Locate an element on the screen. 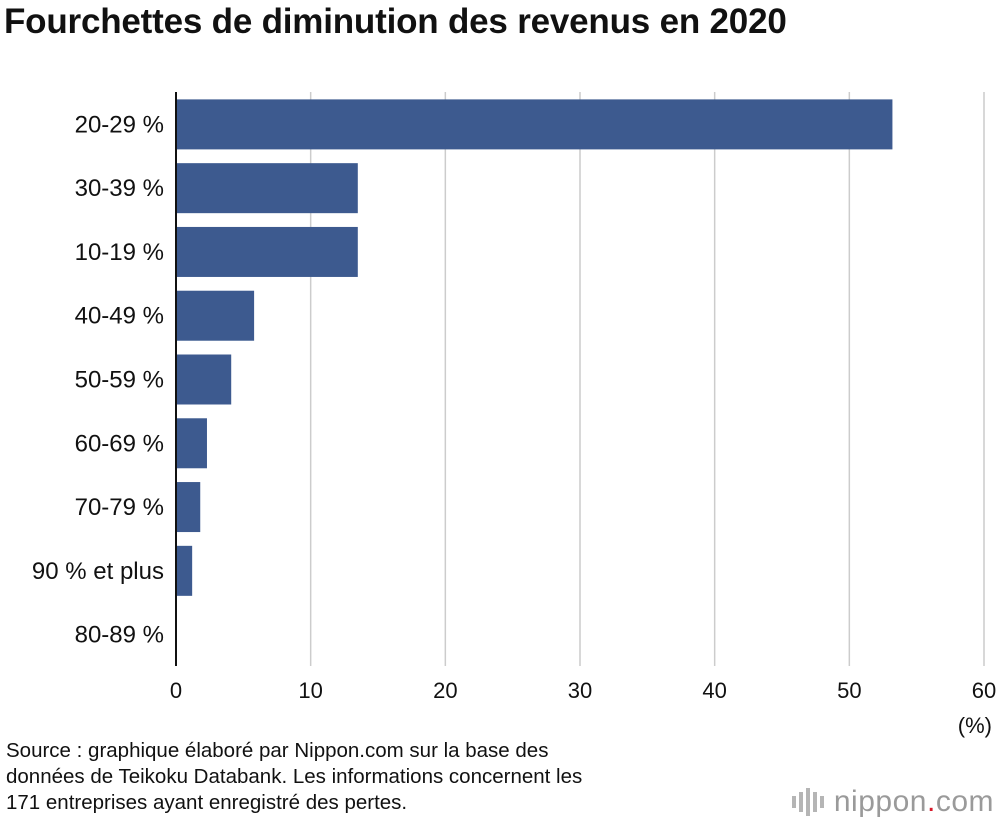 The height and width of the screenshot is (824, 1000). category-label: 40-49 % is located at coordinates (119, 316).